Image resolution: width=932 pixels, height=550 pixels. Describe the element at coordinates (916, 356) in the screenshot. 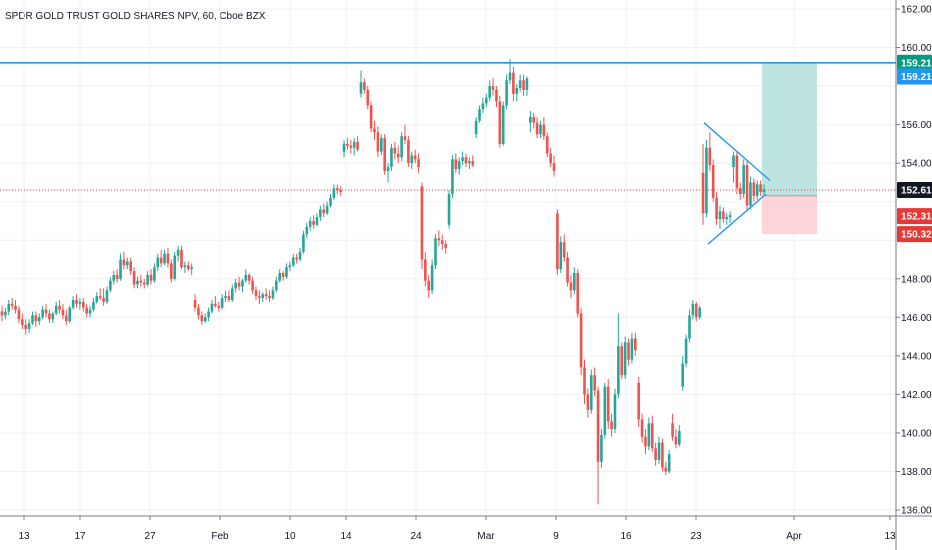

I see `y-tick-label: 144.00` at that location.